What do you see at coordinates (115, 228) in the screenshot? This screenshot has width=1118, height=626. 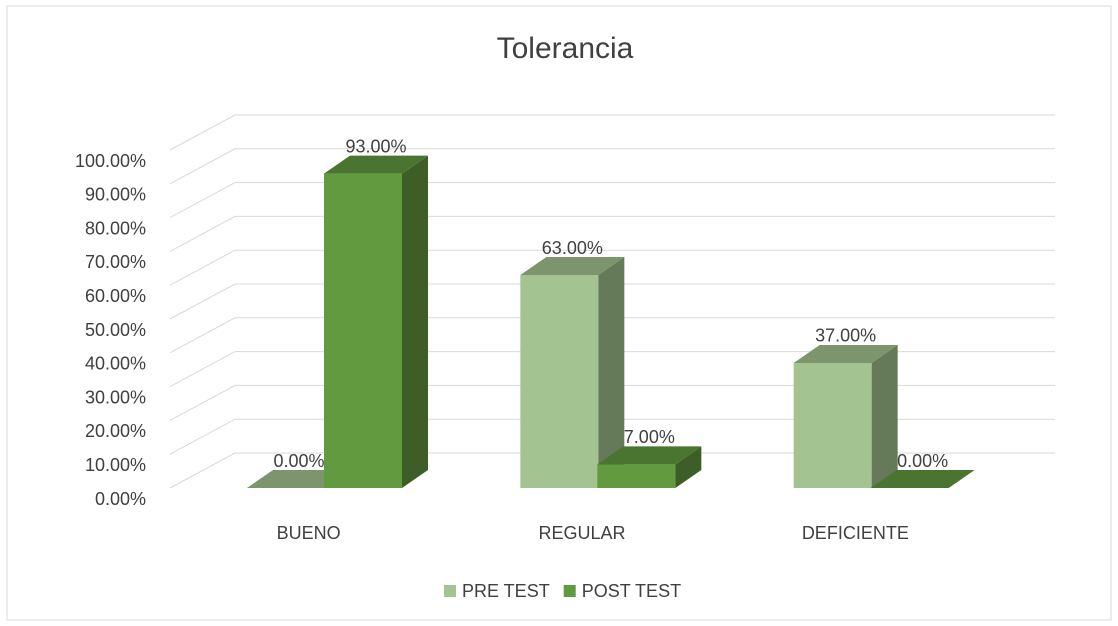 I see `y-tick-label: 80.00%` at bounding box center [115, 228].